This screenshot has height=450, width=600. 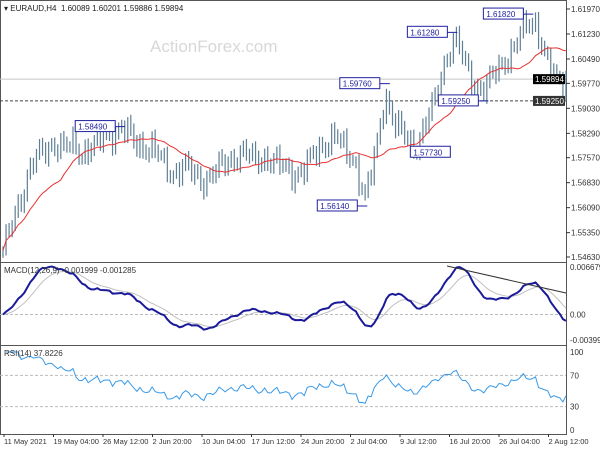 What do you see at coordinates (574, 407) in the screenshot?
I see `rsi-tick-label: 30` at bounding box center [574, 407].